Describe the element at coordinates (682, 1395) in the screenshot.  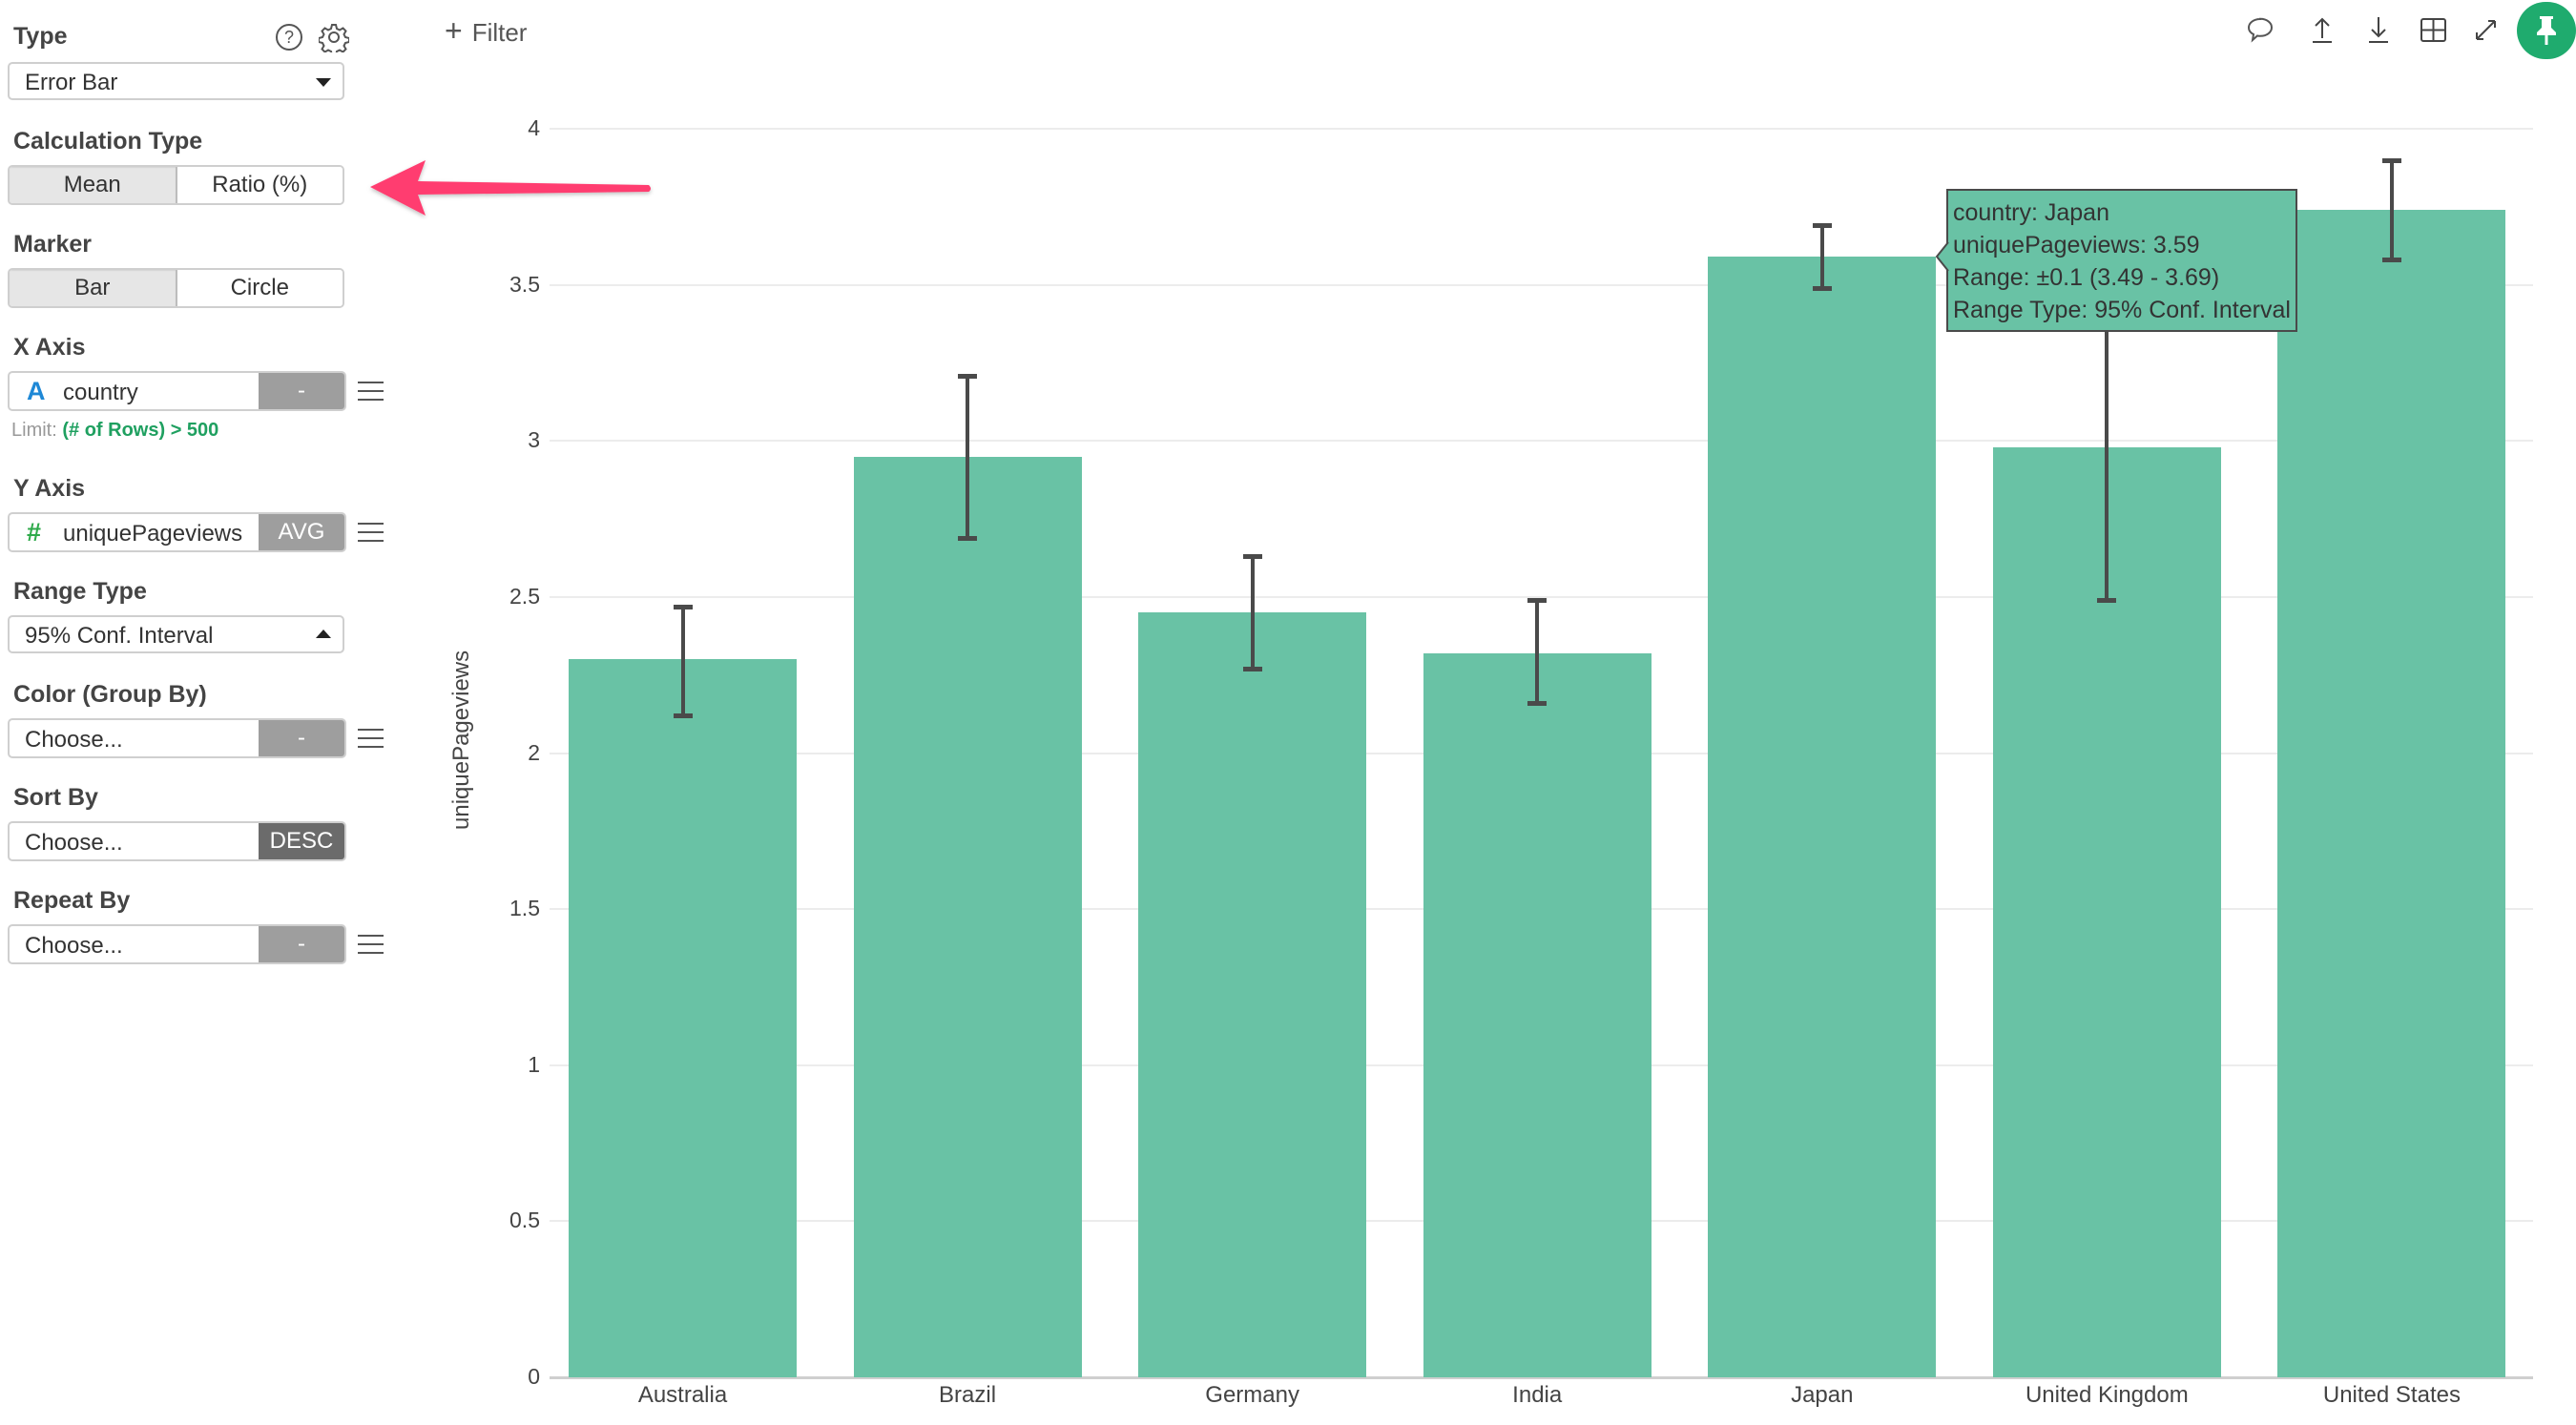
I see `x-tick-label: Australia` at that location.